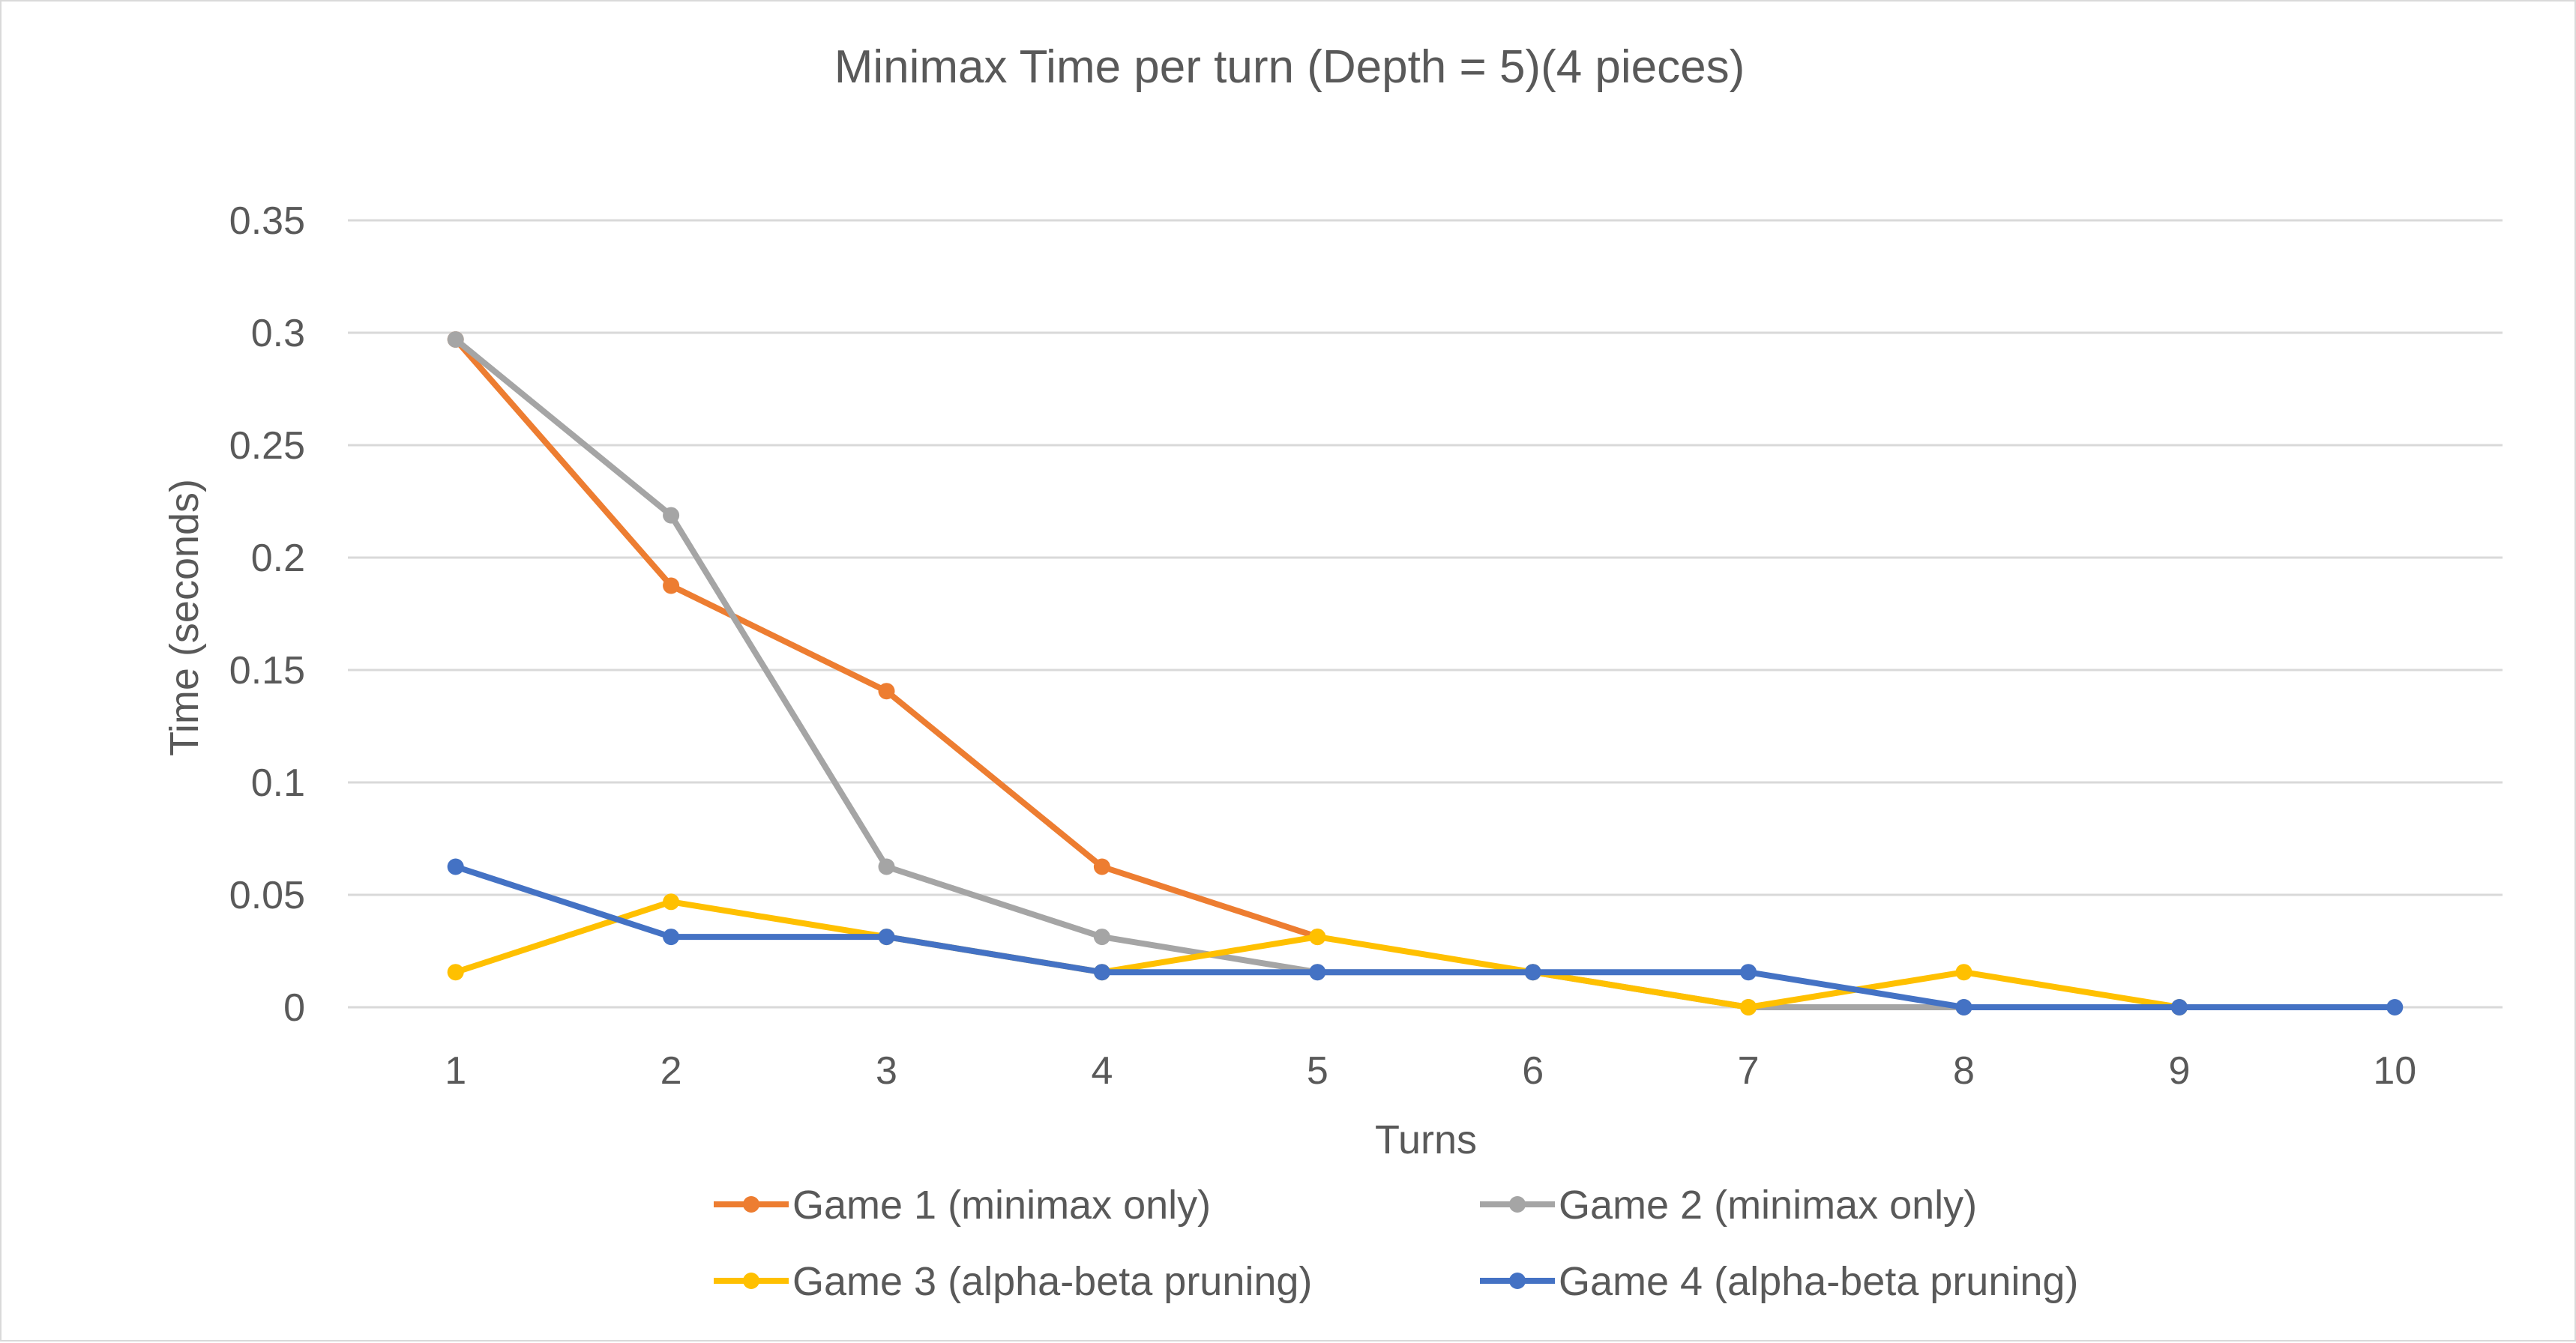 This screenshot has width=2576, height=1343. Describe the element at coordinates (1317, 1071) in the screenshot. I see `x-tick-label: 5` at that location.